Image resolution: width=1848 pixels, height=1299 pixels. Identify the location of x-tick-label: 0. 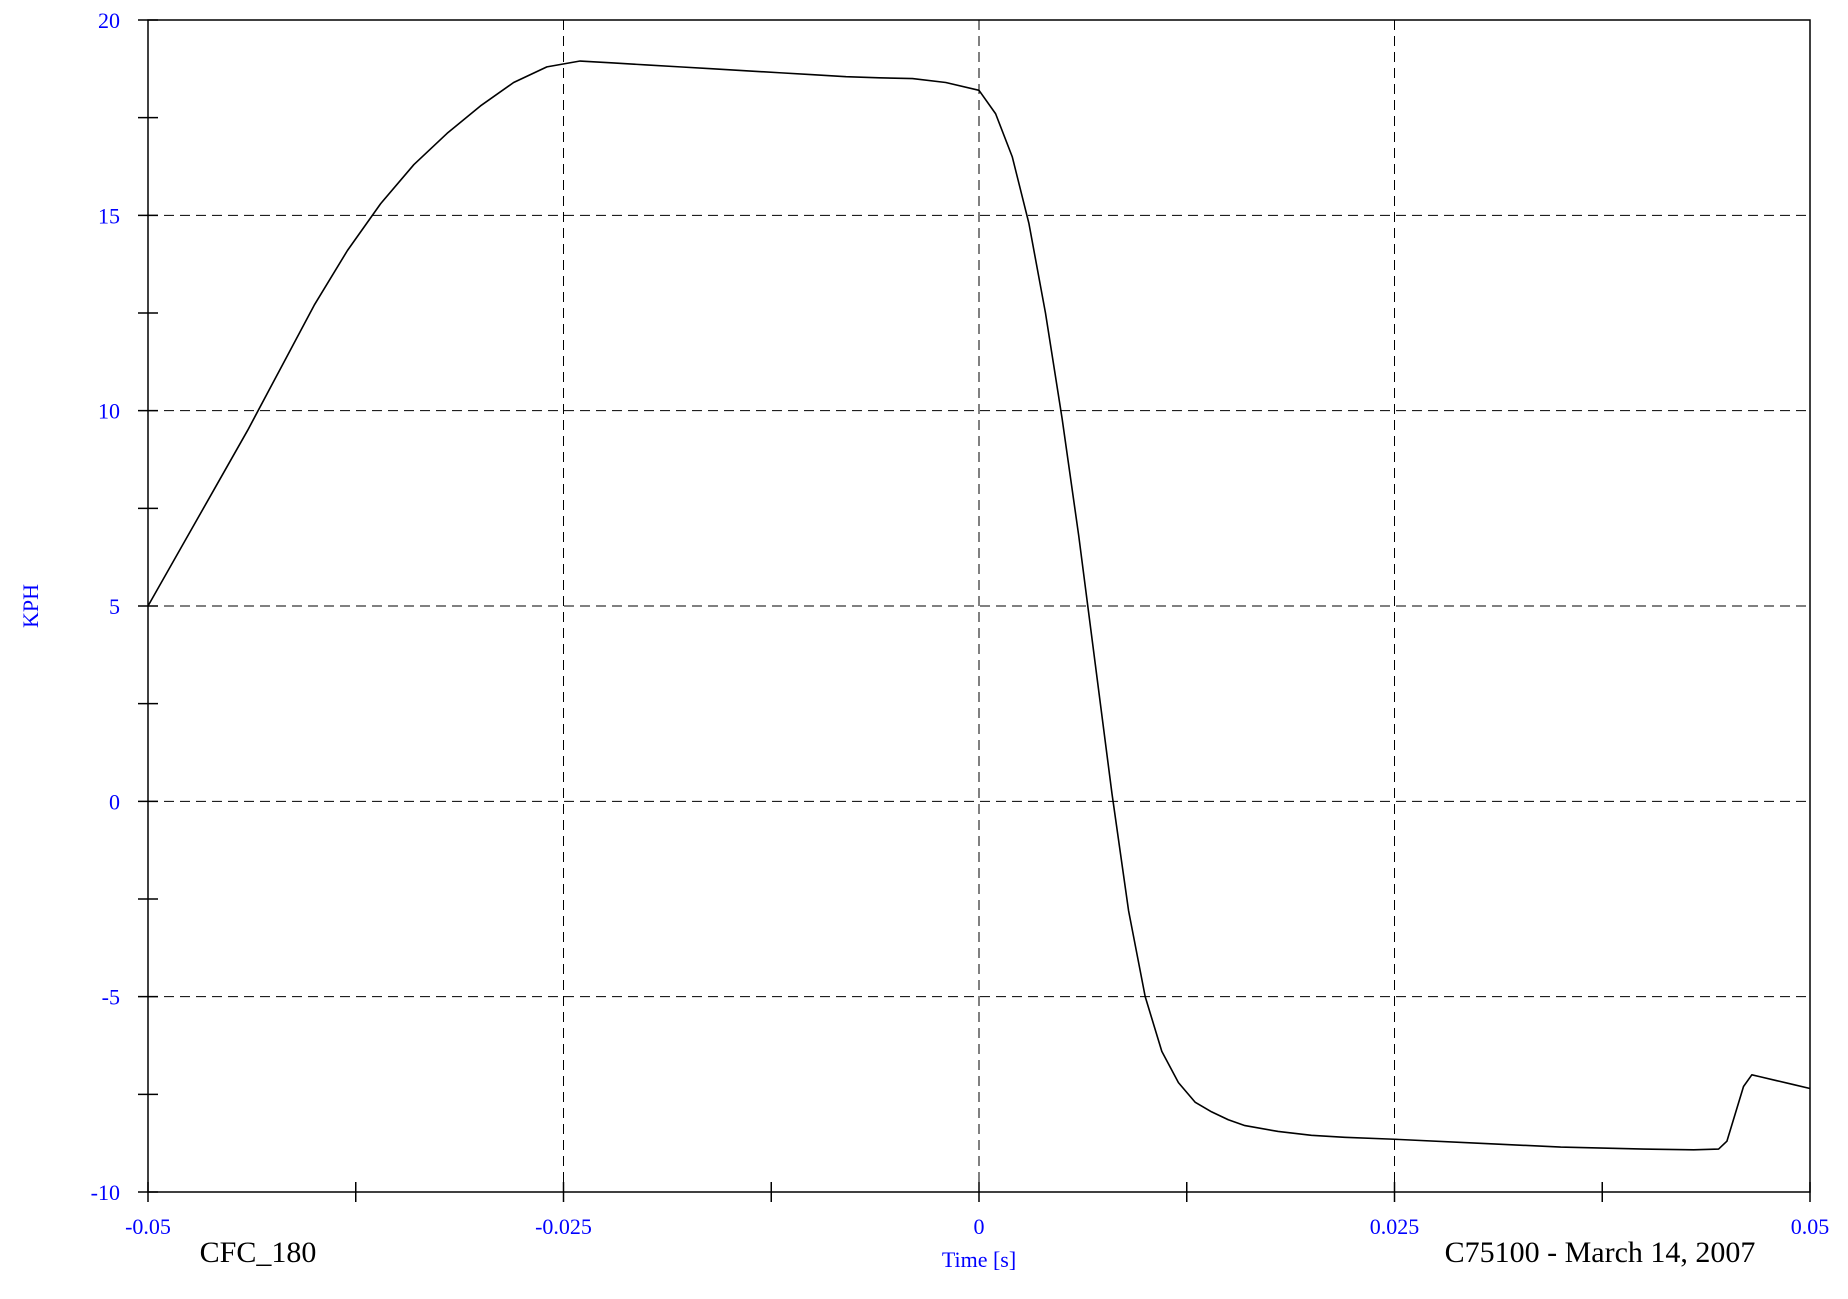
(979, 1226).